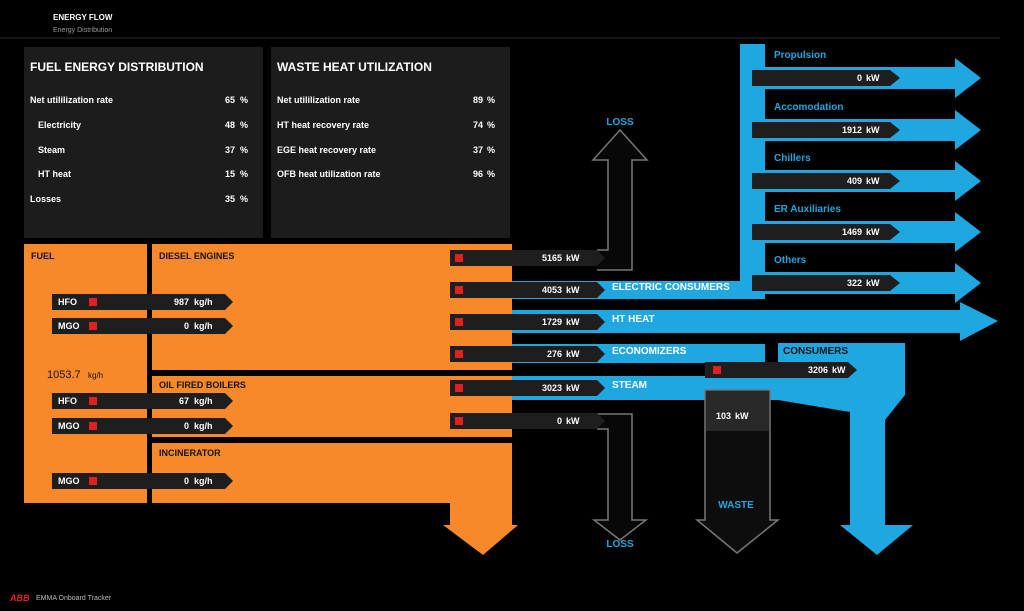 The image size is (1024, 611). Describe the element at coordinates (671, 287) in the screenshot. I see `flow-label: ELECTRIC CONSUMERS` at that location.